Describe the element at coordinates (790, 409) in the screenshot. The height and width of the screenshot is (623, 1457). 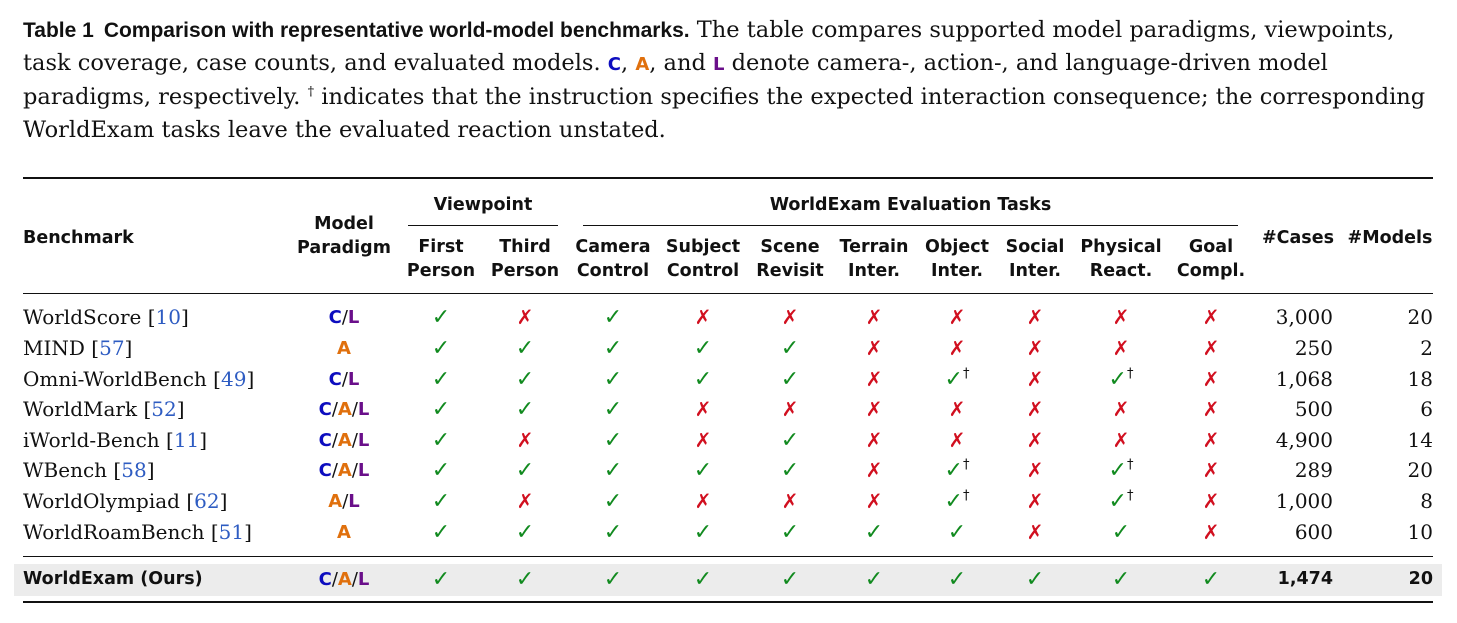
I see `mark-cell-scene: ✗` at that location.